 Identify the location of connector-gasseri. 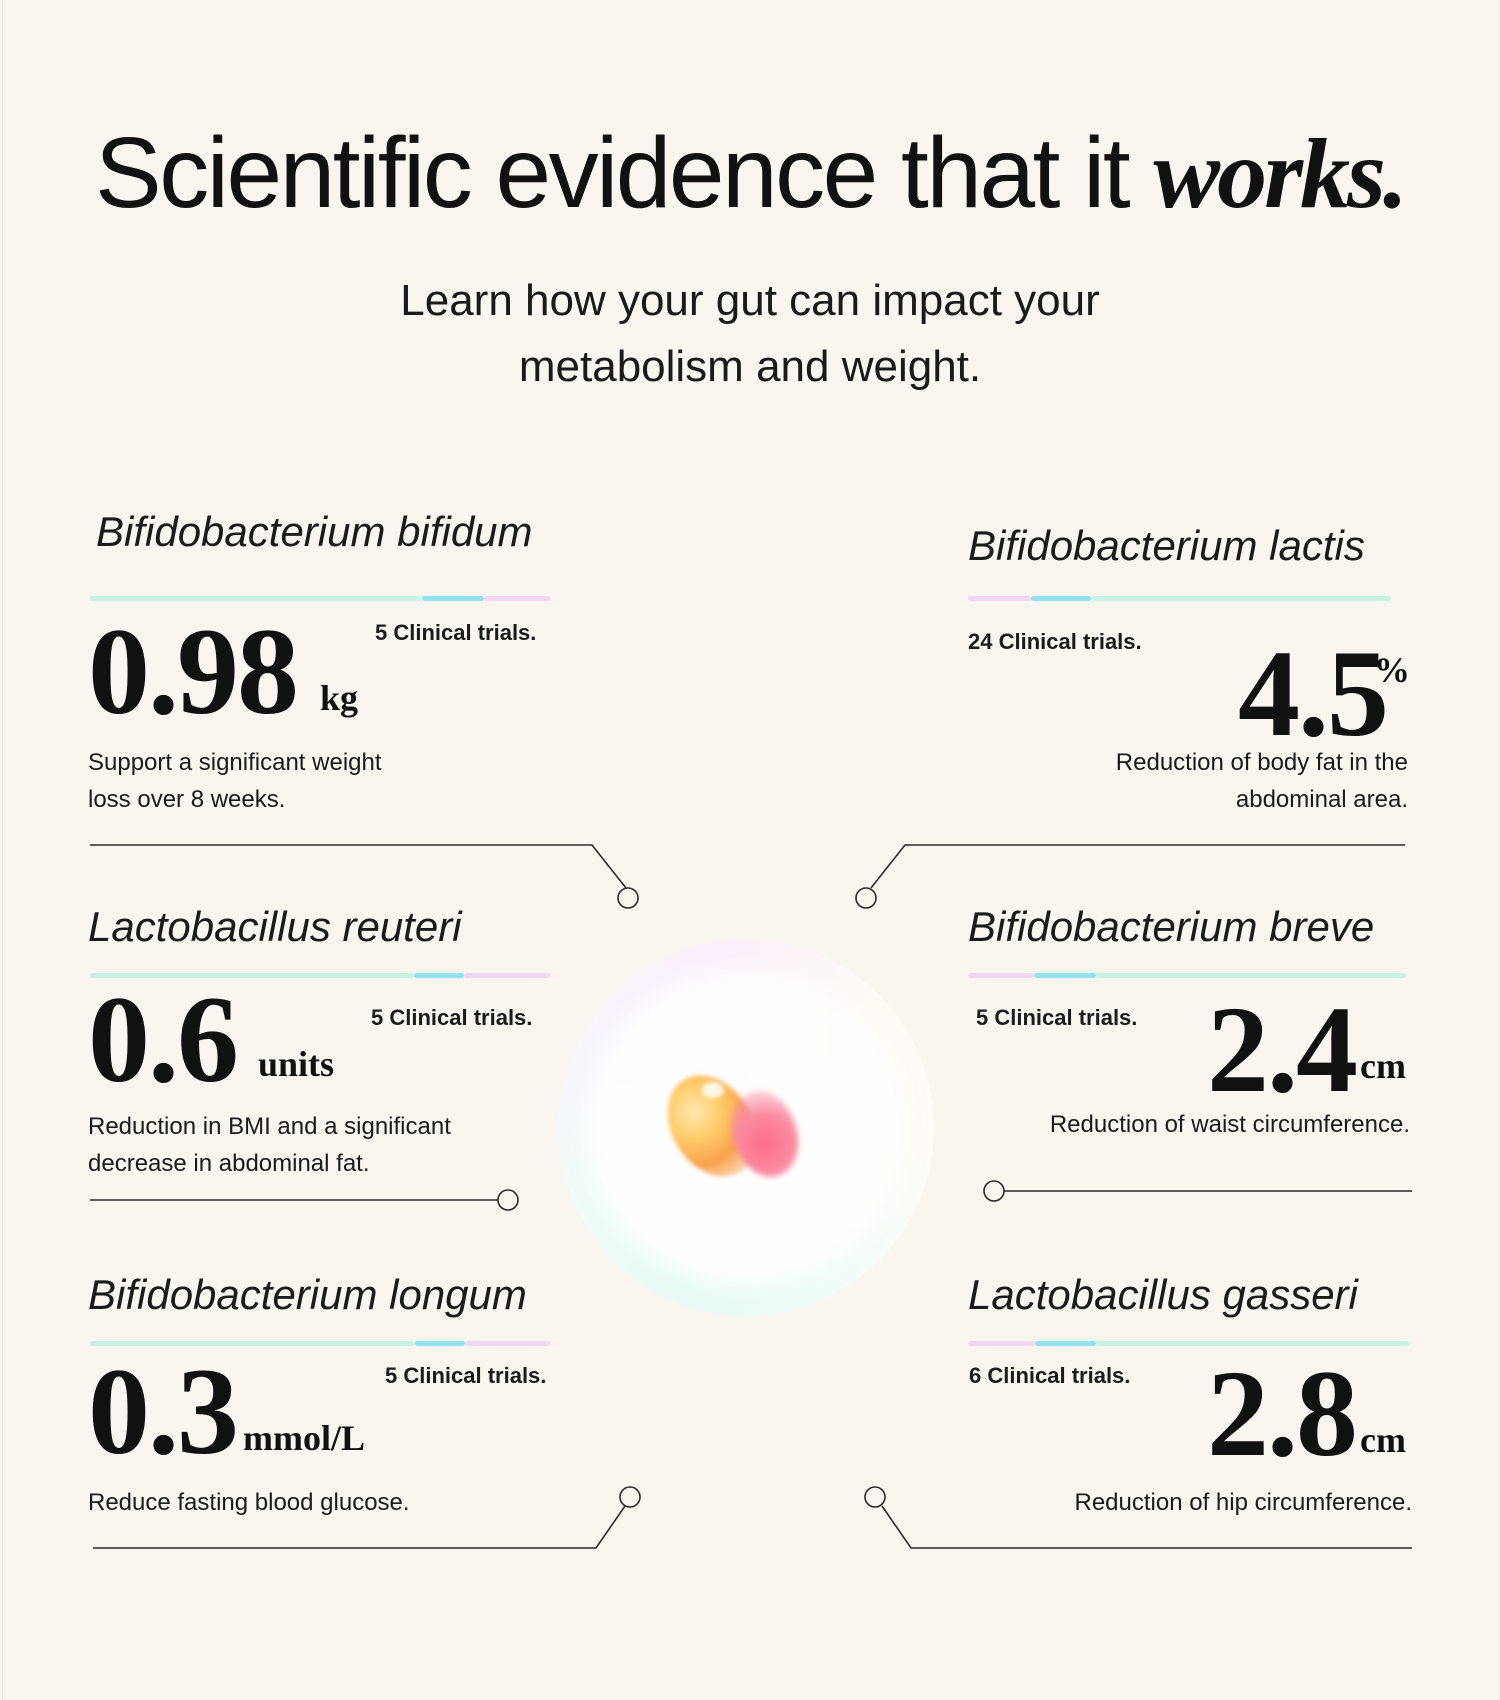
(1146, 1527).